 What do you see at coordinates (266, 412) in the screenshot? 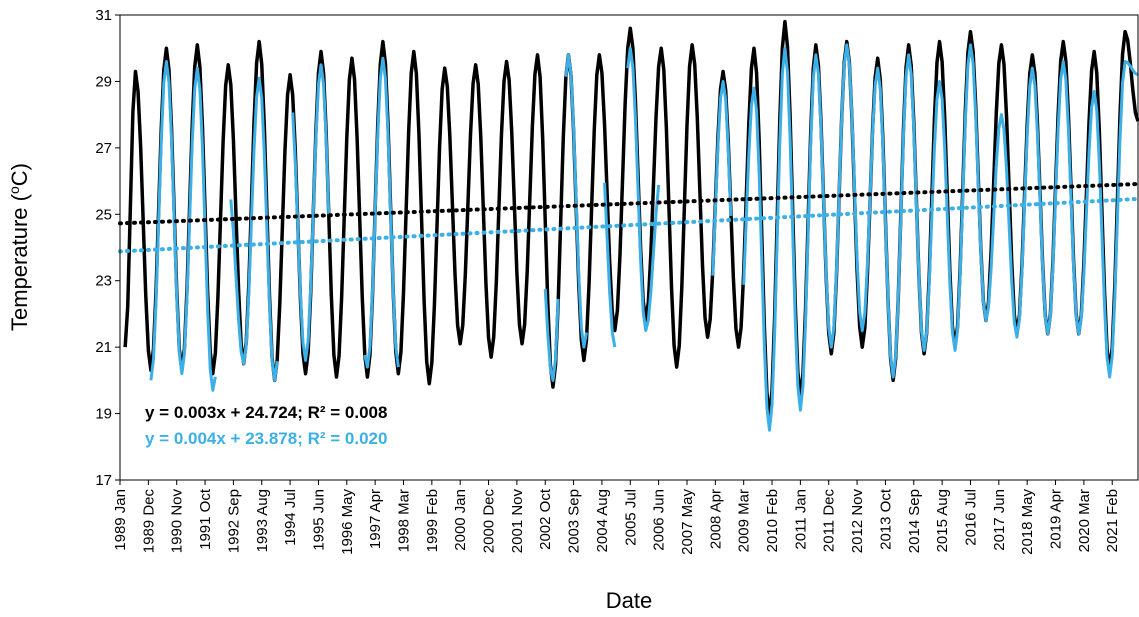
I see `trendline-equation-black: y = 0.003x + 24.724; R² = 0.008` at bounding box center [266, 412].